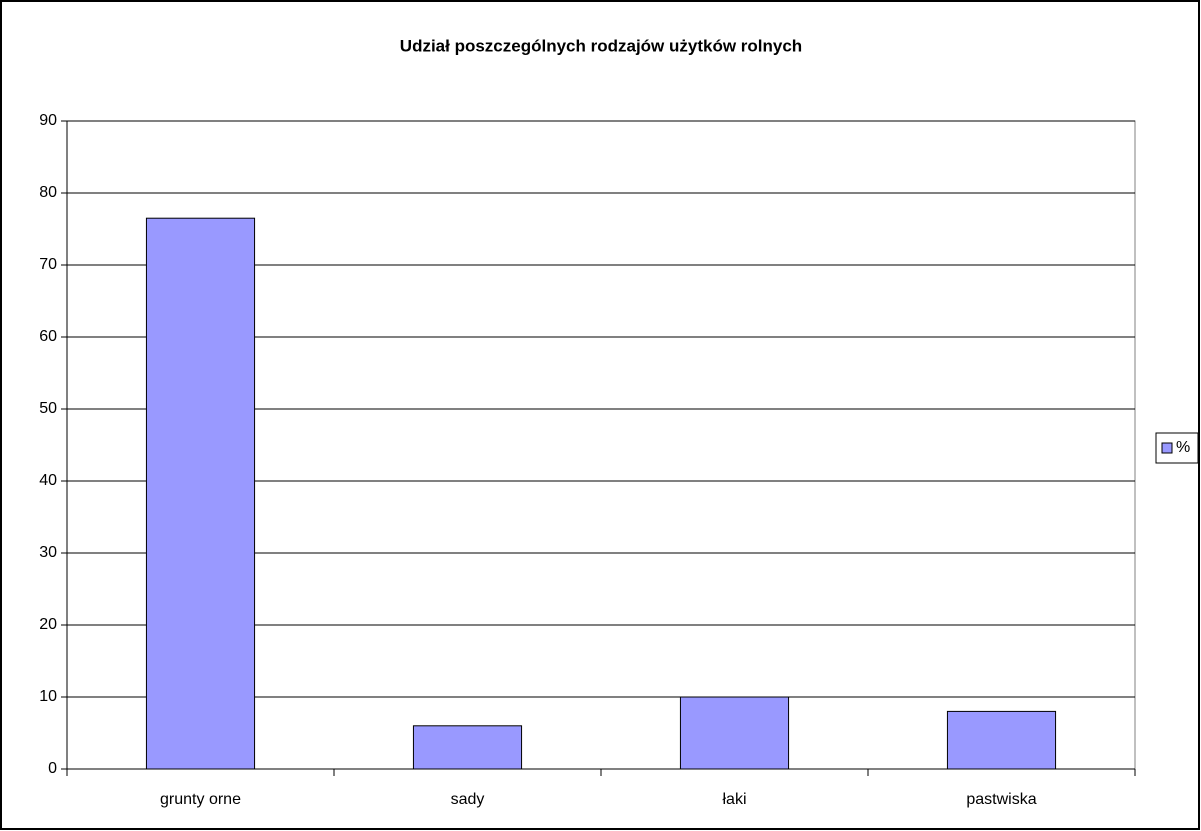 The width and height of the screenshot is (1201, 831). I want to click on y-tick-label: 30, so click(48, 552).